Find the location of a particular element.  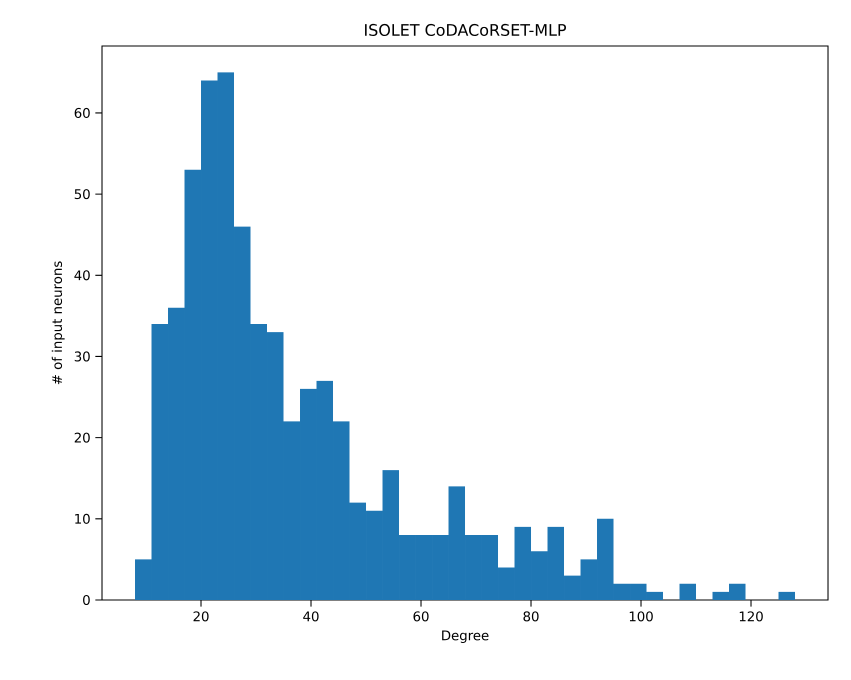

x-tick-label: 120 is located at coordinates (751, 616).